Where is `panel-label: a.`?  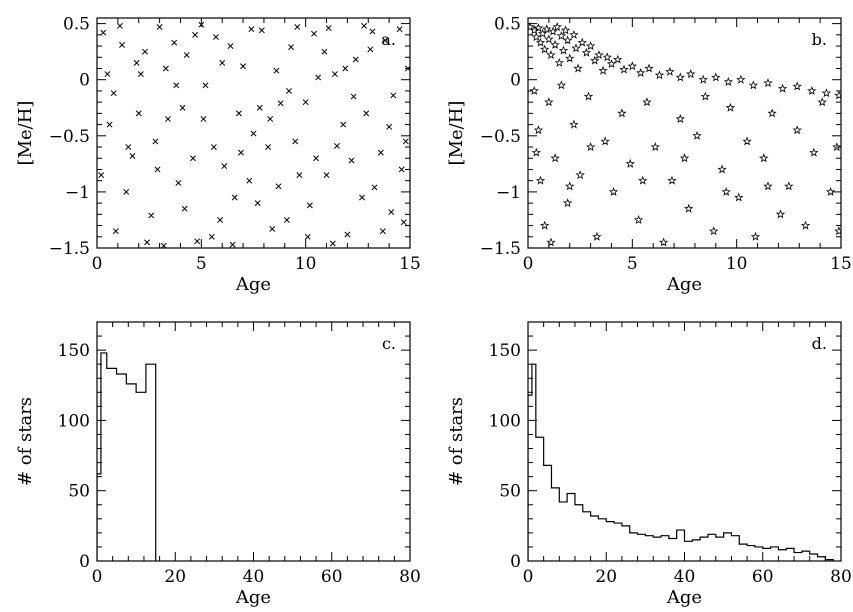
panel-label: a. is located at coordinates (388, 39).